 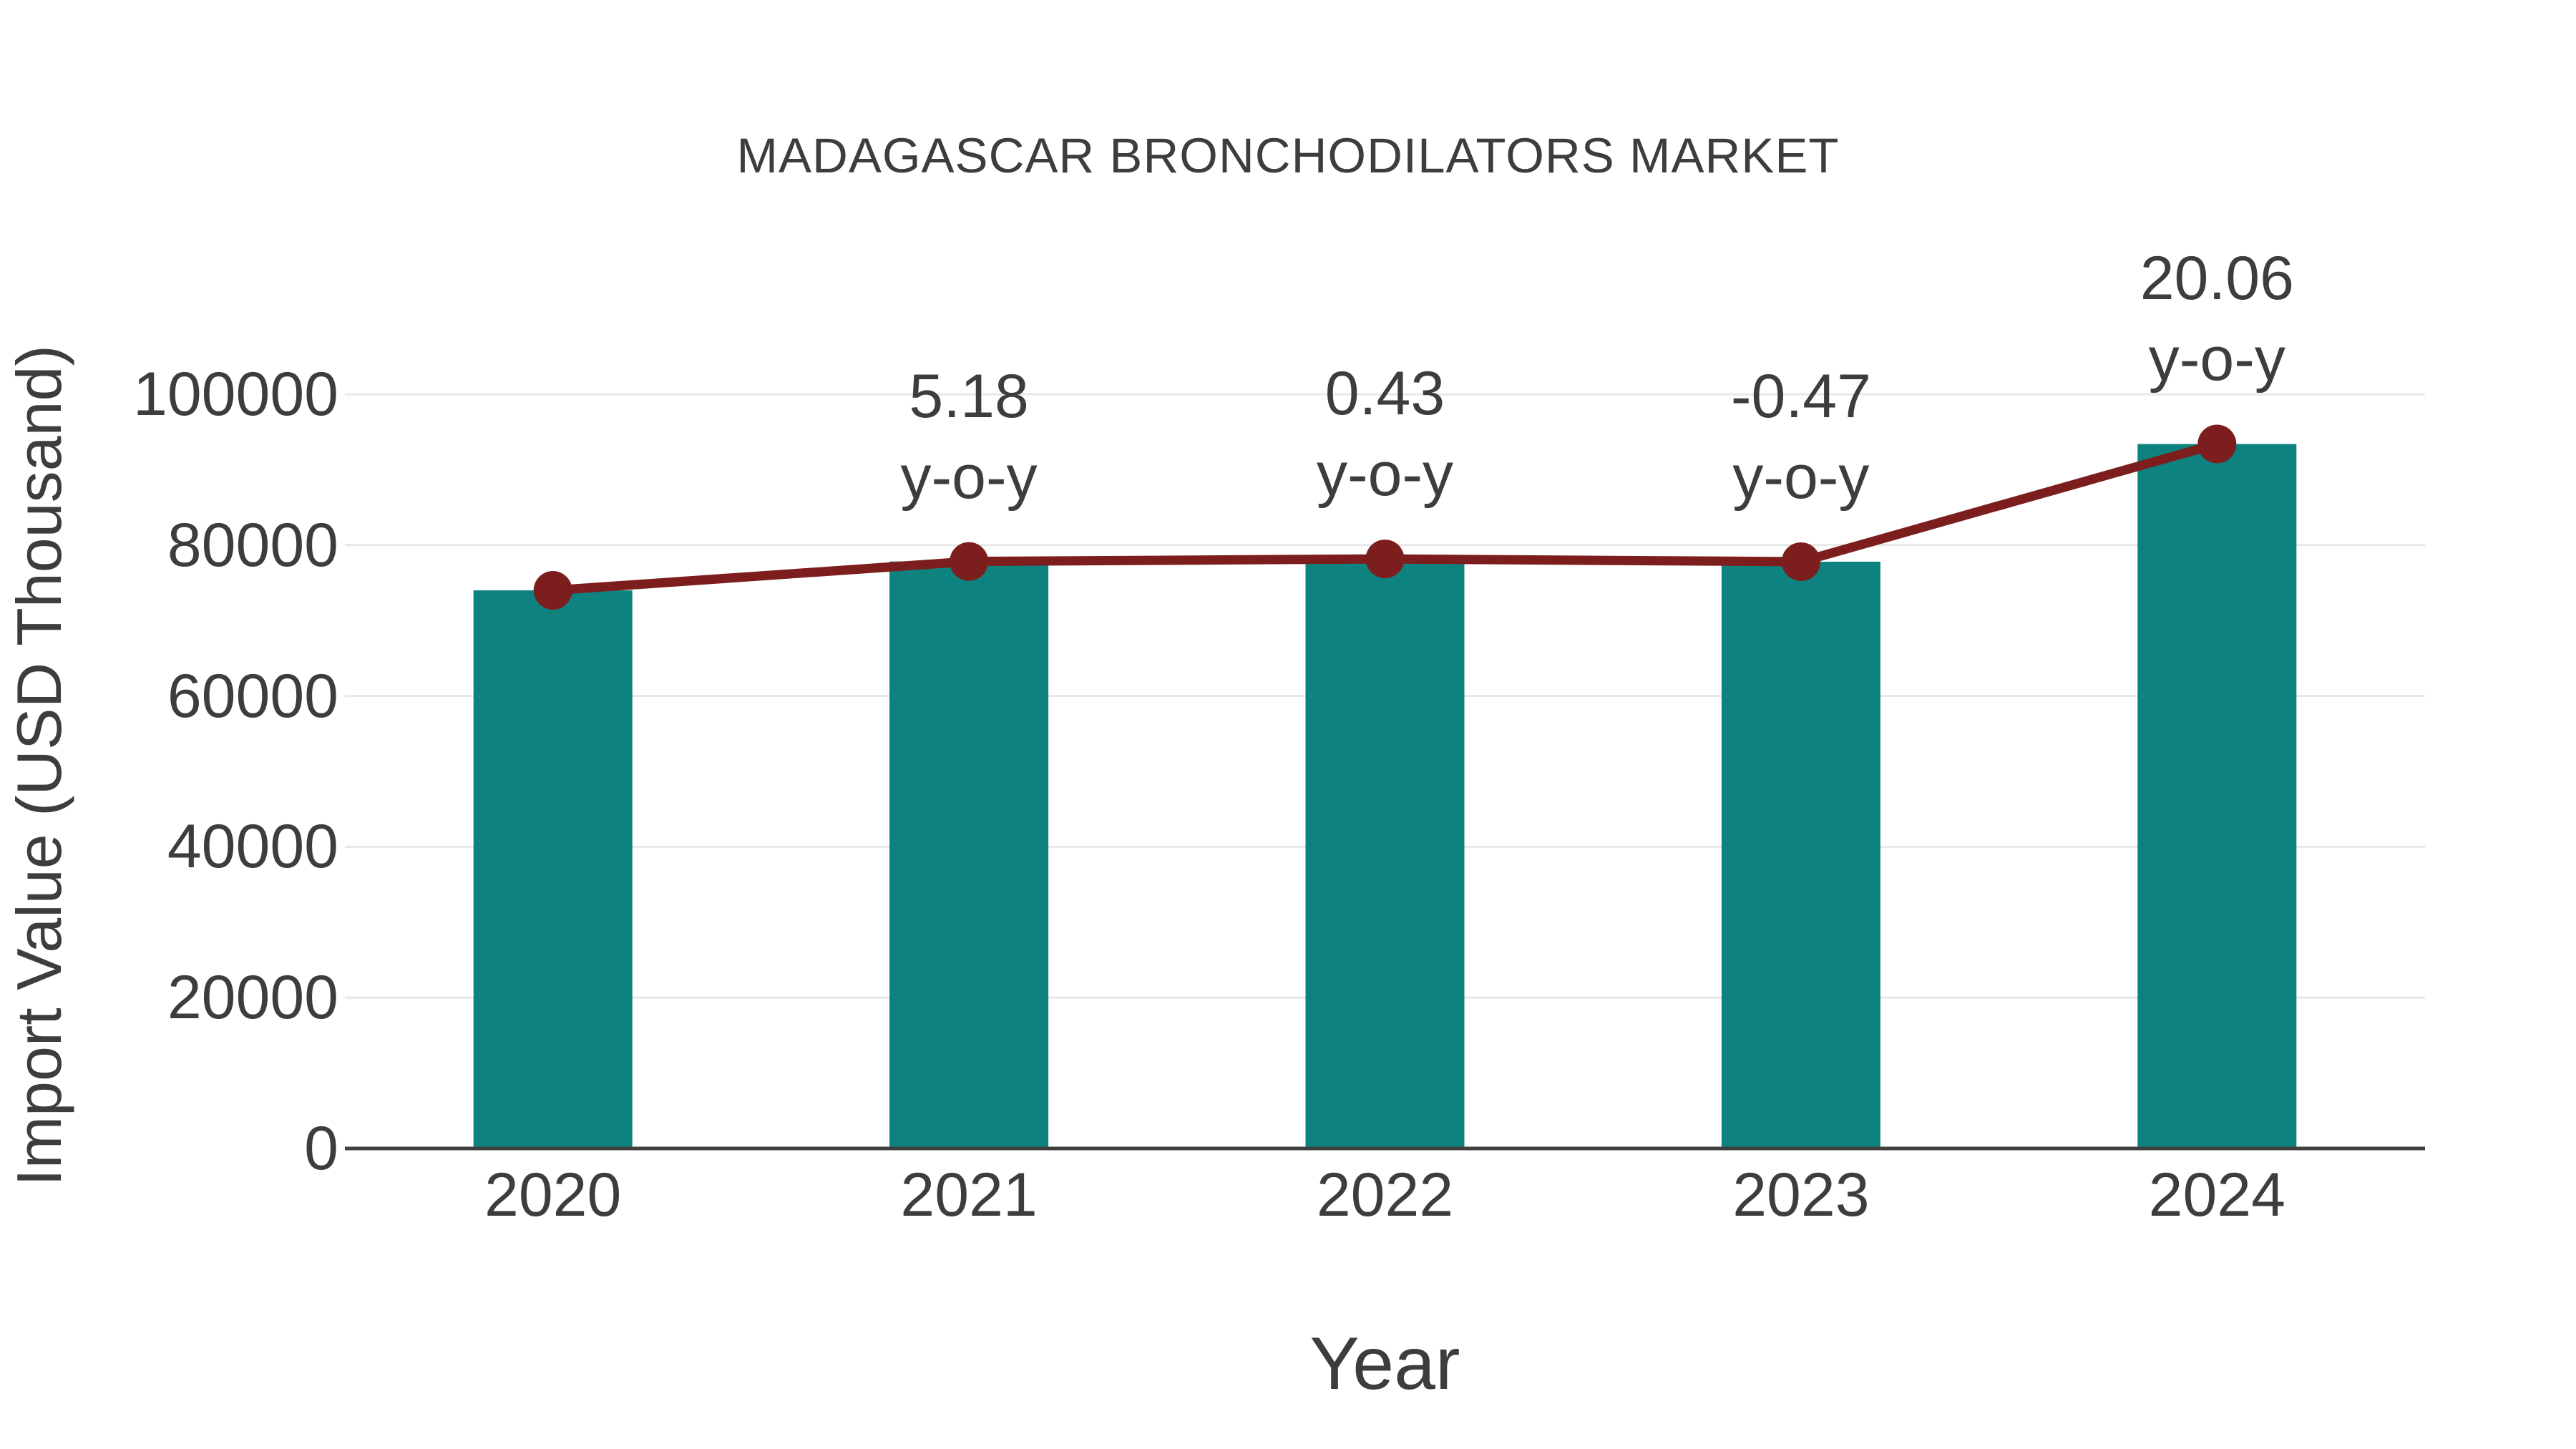 What do you see at coordinates (1384, 394) in the screenshot?
I see `annotation-value: 0.43` at bounding box center [1384, 394].